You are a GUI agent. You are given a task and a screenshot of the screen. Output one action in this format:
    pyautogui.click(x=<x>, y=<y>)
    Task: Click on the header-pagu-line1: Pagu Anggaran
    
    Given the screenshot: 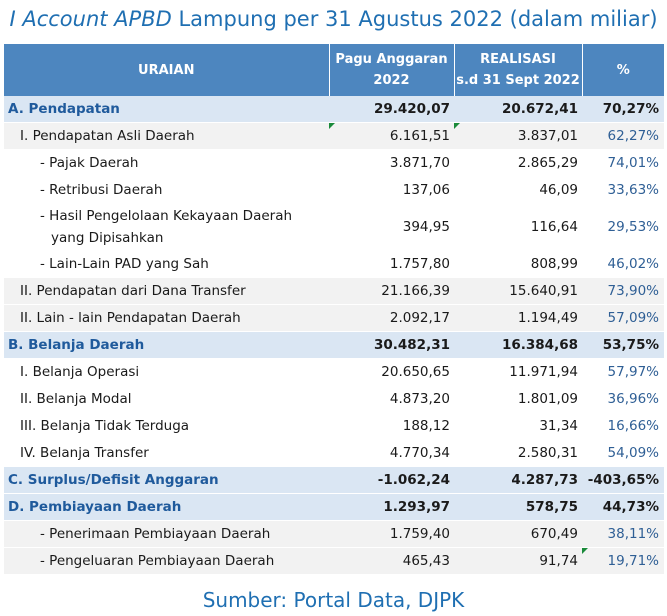 What is the action you would take?
    pyautogui.click(x=391, y=59)
    